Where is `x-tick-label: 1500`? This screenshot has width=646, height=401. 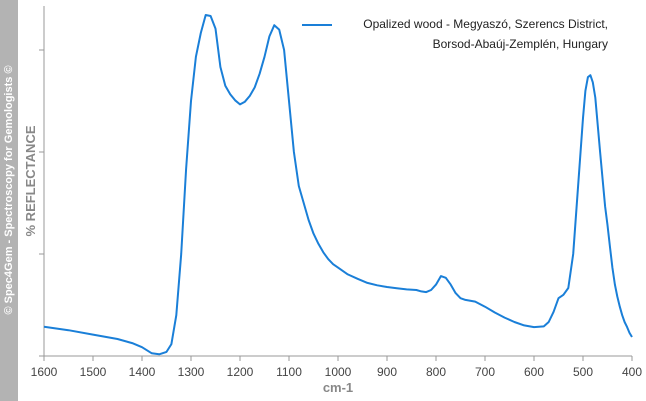
x-tick-label: 1500 is located at coordinates (93, 372).